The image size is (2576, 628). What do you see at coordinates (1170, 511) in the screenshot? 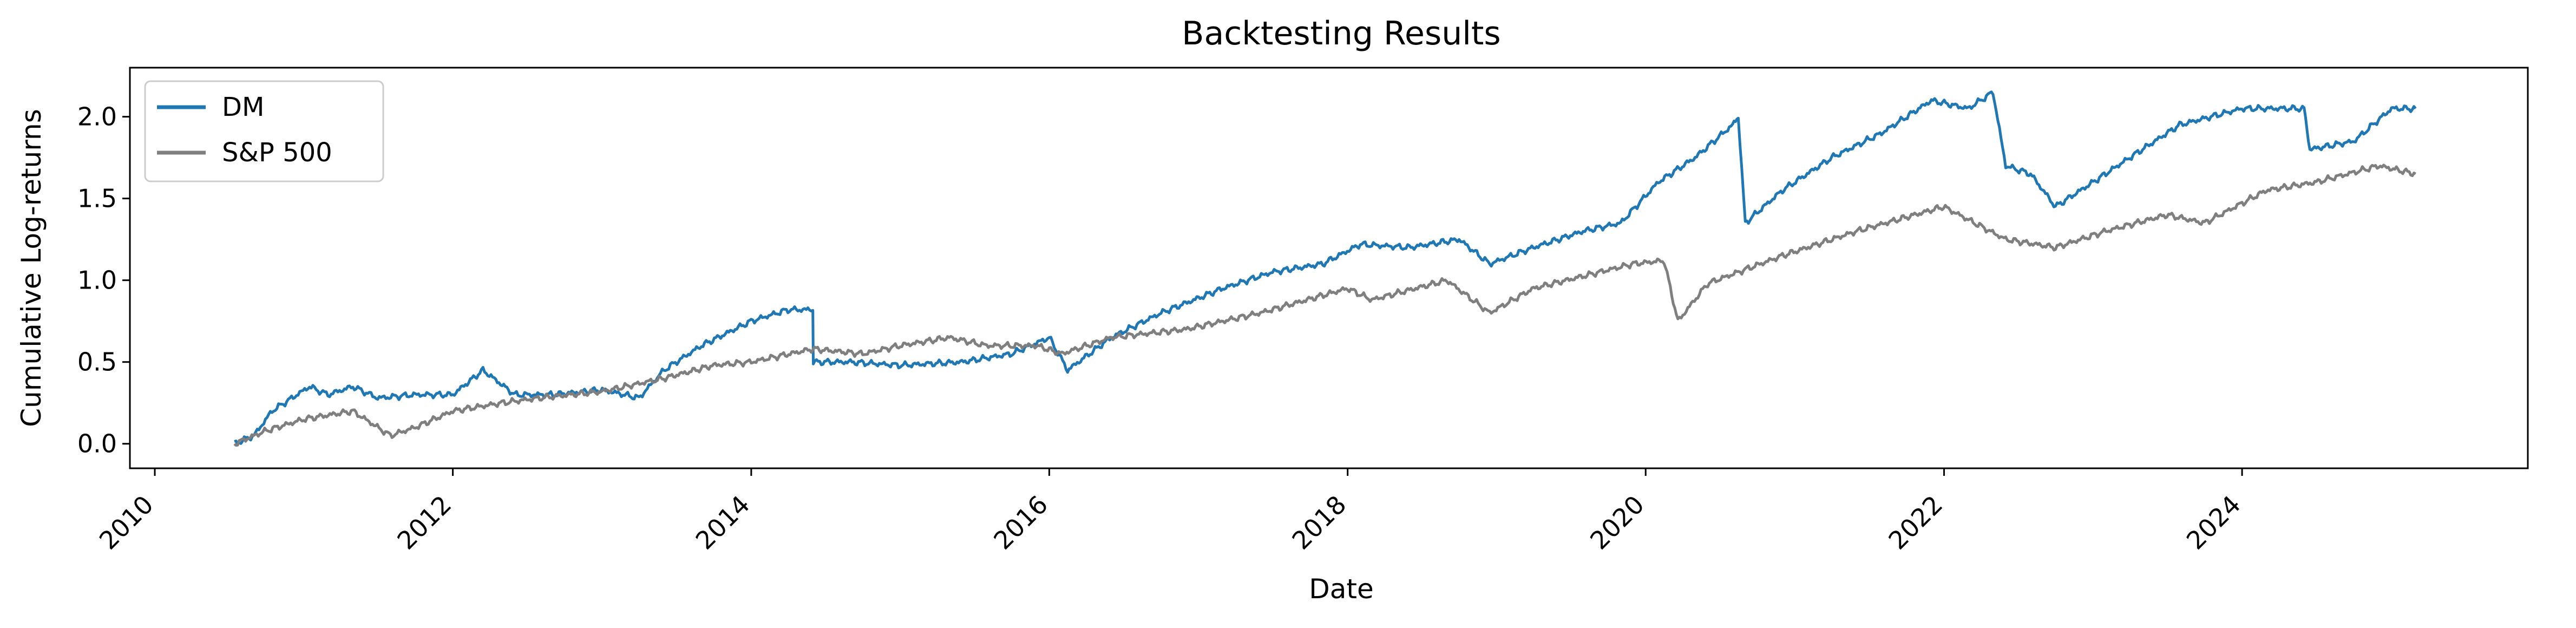
I see `x-axis: 2010 2012 2014 2016 2018 2020 2022 2024` at bounding box center [1170, 511].